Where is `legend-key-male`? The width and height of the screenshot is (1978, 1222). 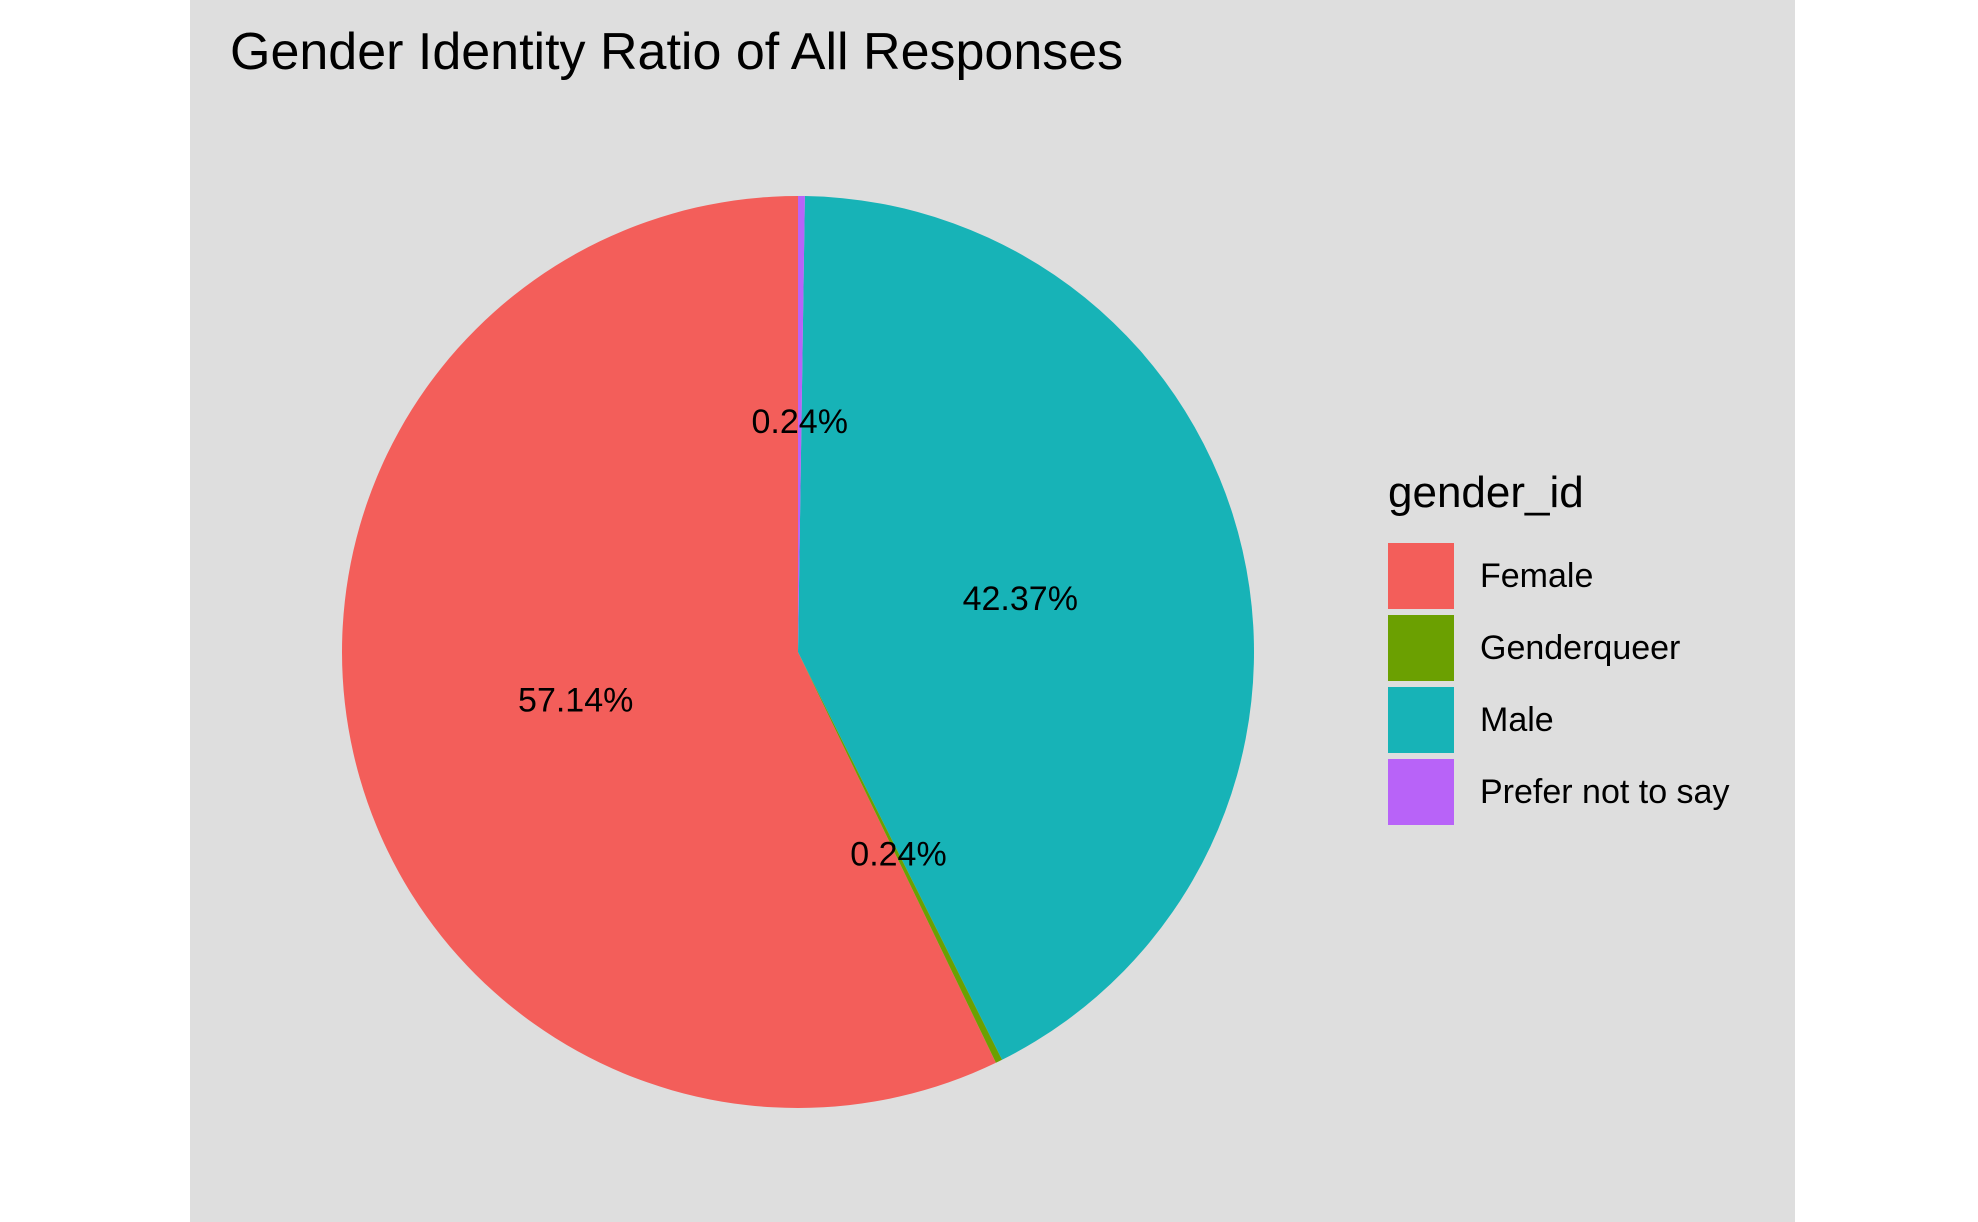
legend-key-male is located at coordinates (1421, 720).